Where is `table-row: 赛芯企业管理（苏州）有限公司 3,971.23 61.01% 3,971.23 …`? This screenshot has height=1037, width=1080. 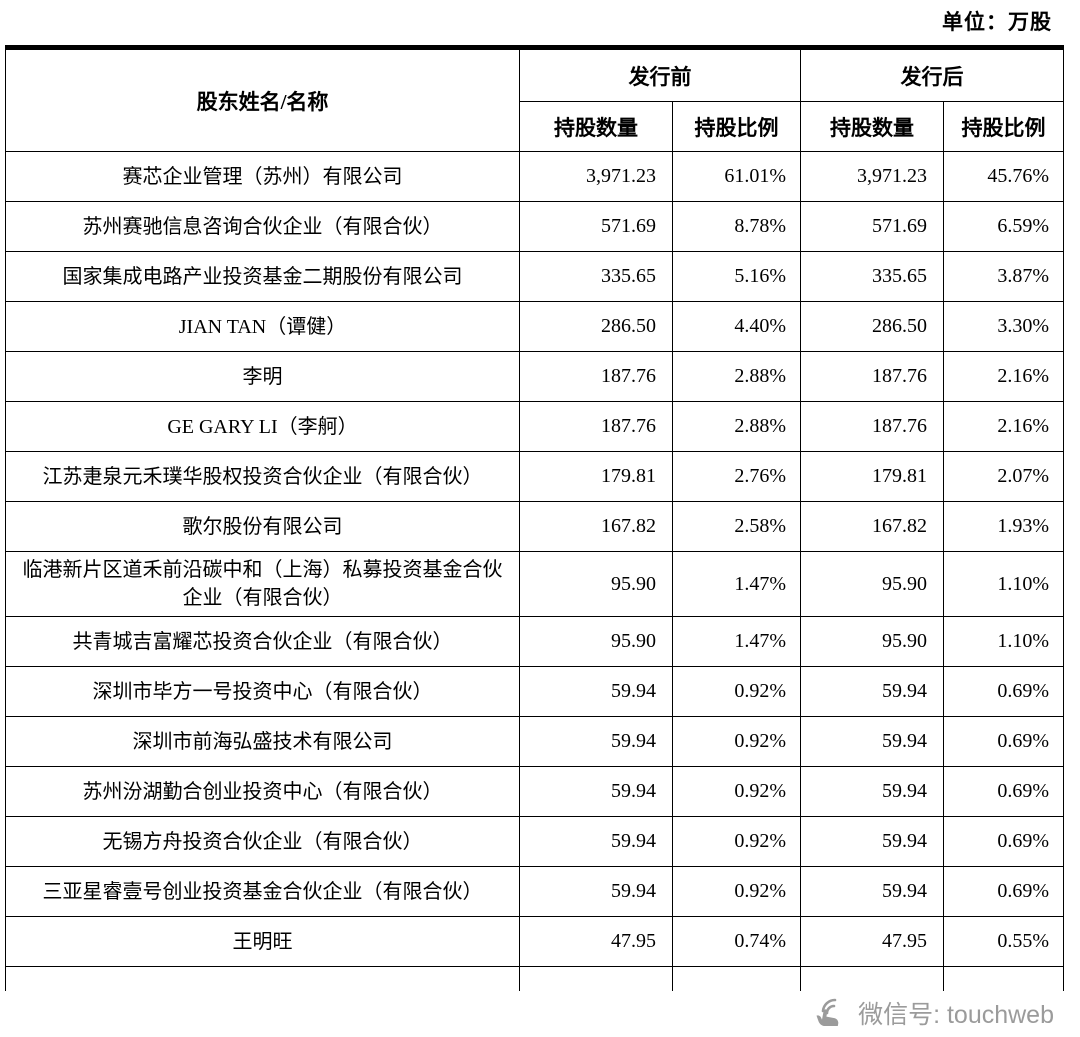
table-row: 赛芯企业管理（苏州）有限公司 3,971.23 61.01% 3,971.23 … is located at coordinates (534, 176).